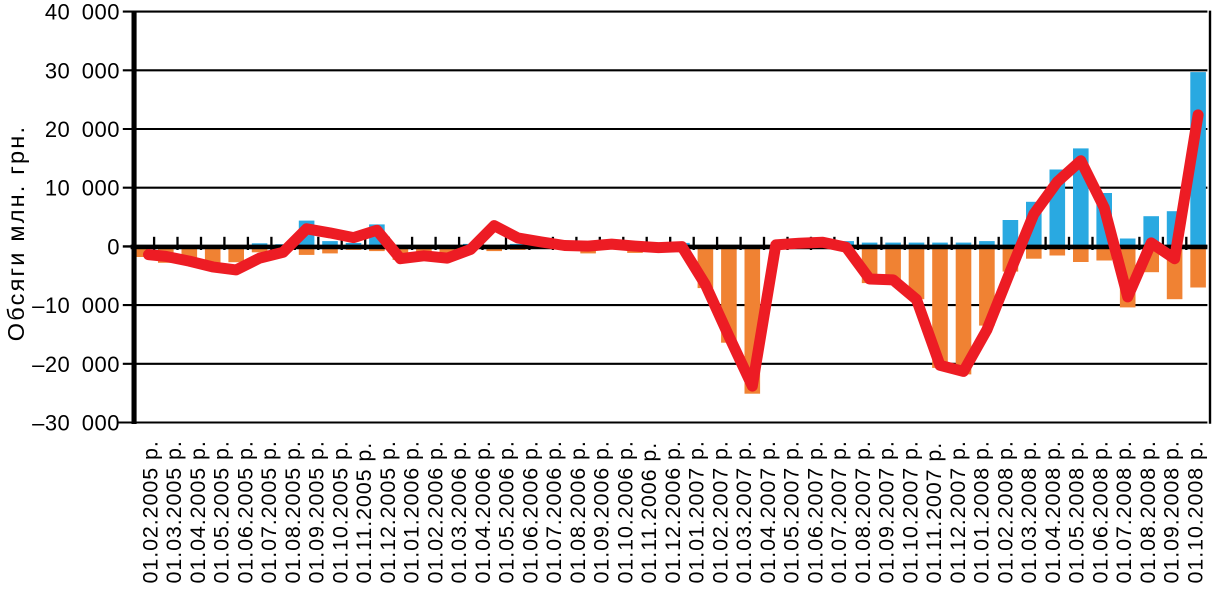 This screenshot has width=1215, height=590. Describe the element at coordinates (507, 511) in the screenshot. I see `svg-text: 01.05.2006 р.` at that location.